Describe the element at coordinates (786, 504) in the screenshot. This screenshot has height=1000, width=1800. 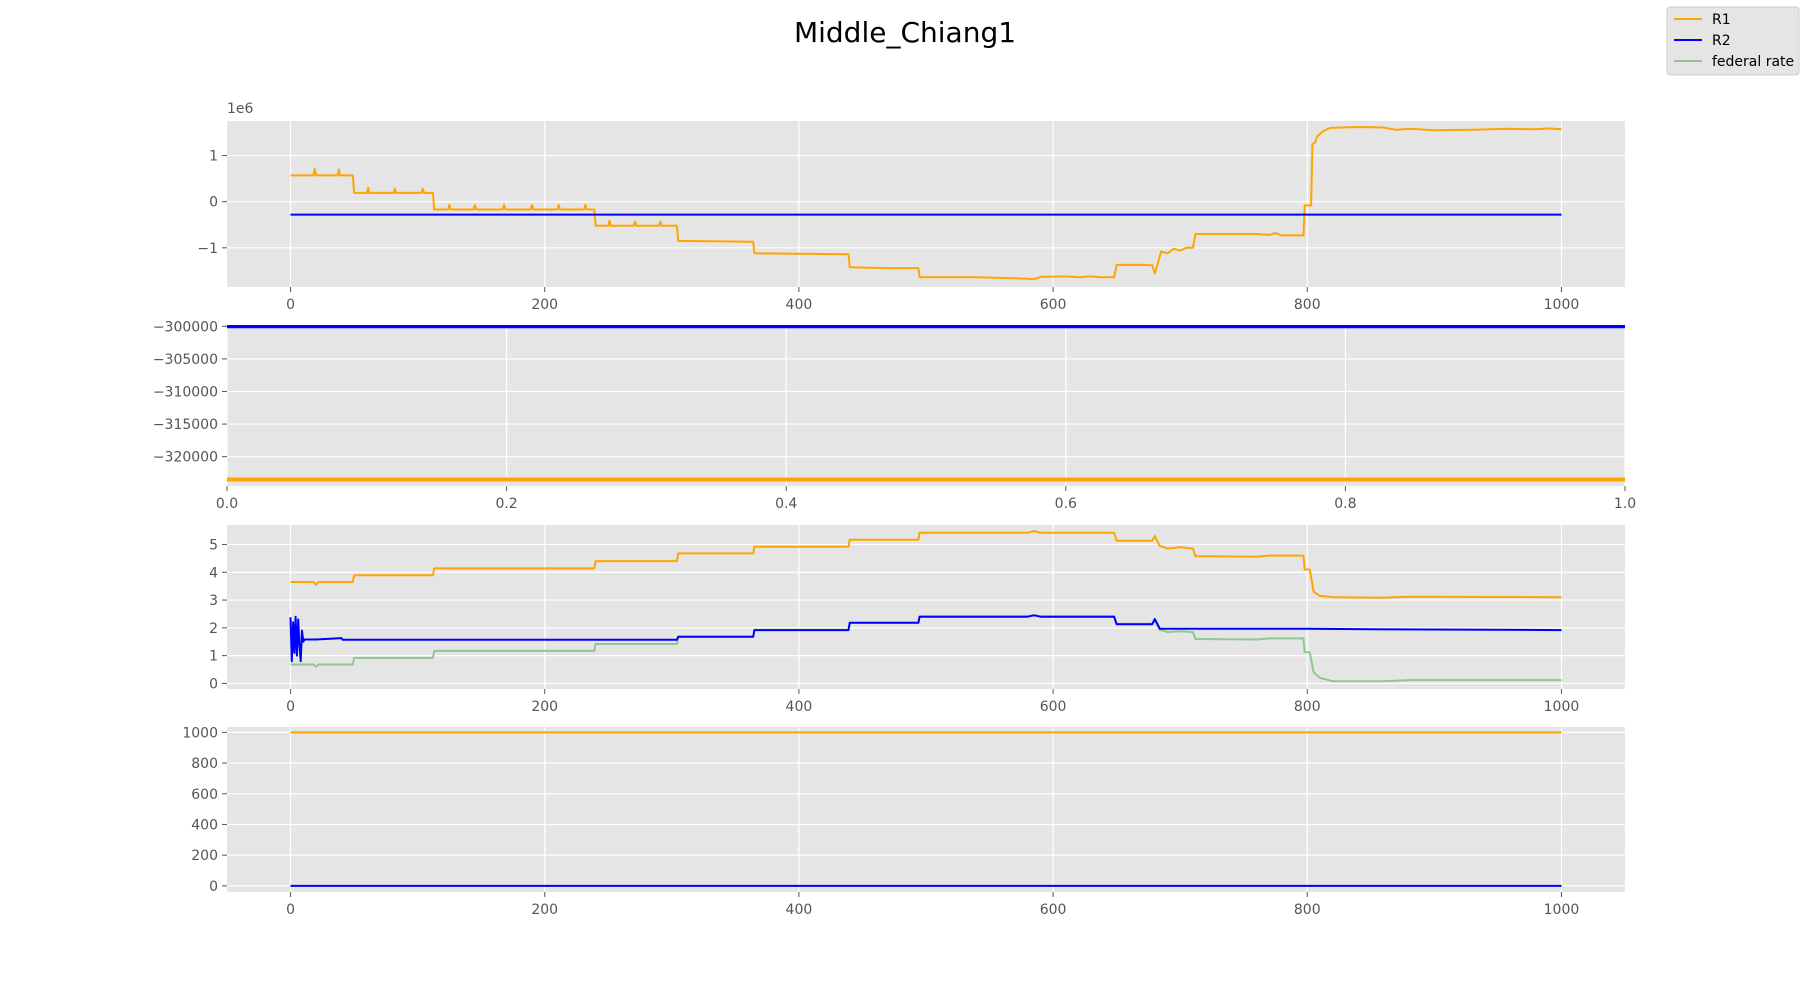
I see `x-tick-label: 0.4` at that location.